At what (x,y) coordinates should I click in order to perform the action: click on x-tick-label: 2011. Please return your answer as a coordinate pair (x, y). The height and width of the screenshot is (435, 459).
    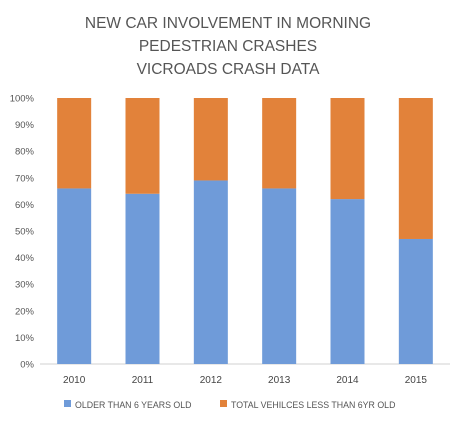
    Looking at the image, I should click on (143, 380).